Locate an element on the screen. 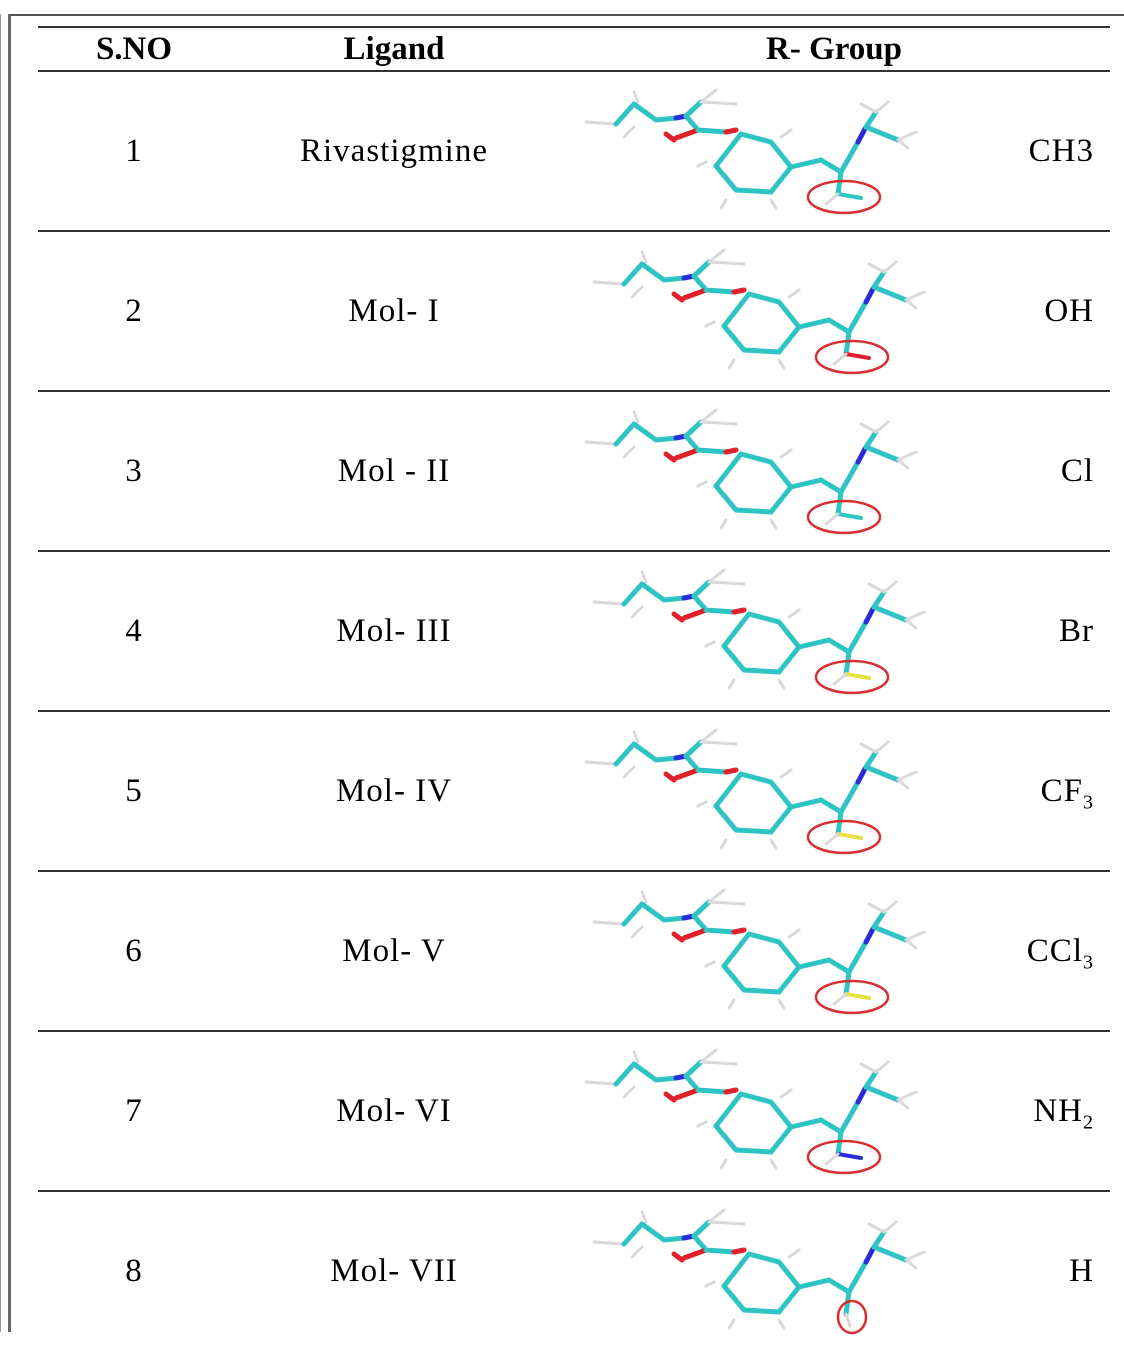 This screenshot has width=1124, height=1350. row-rgroup: H is located at coordinates (834, 1270).